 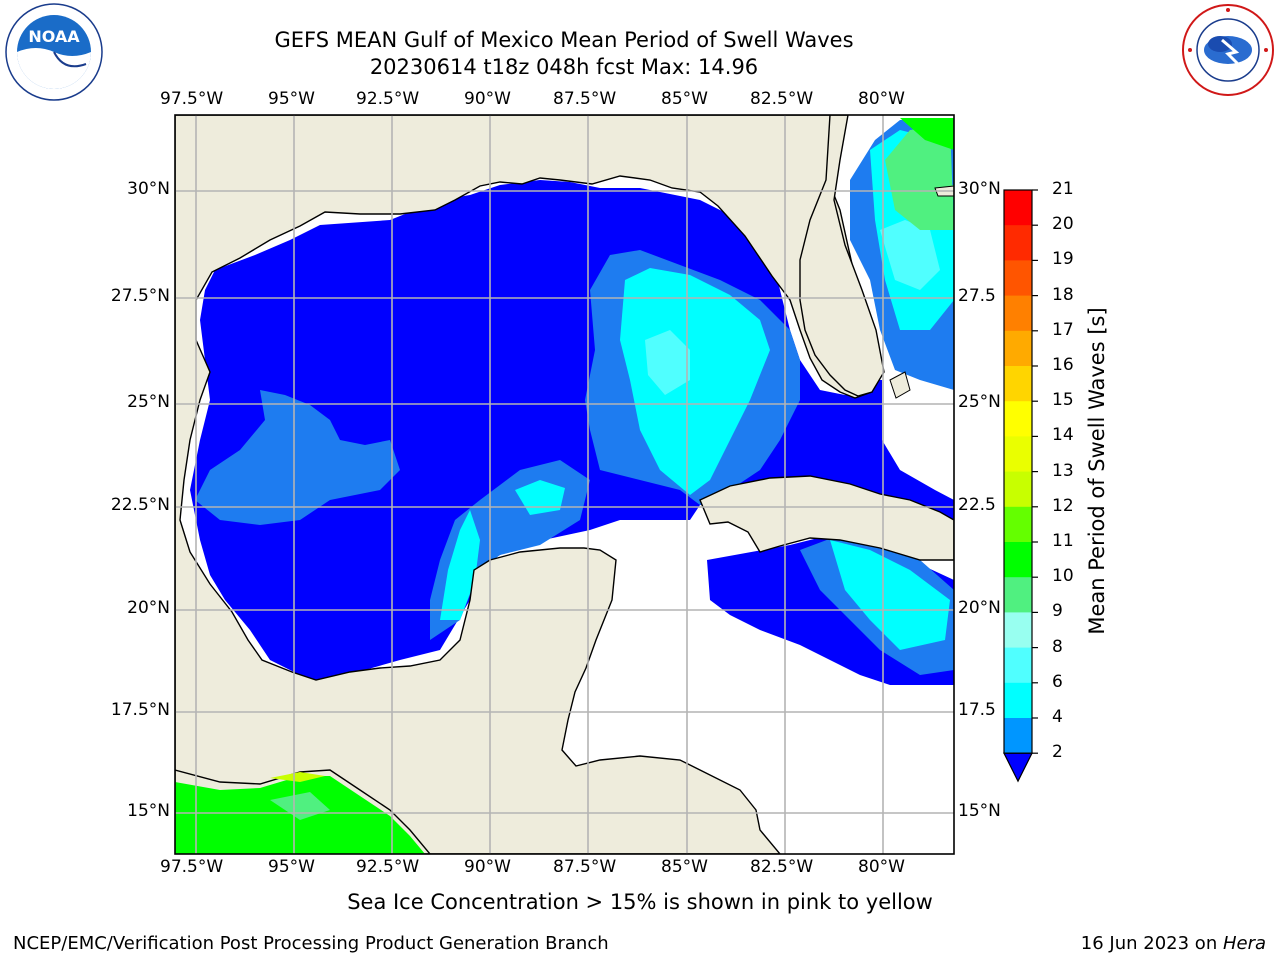 What do you see at coordinates (1228, 50) in the screenshot?
I see `nws-logo` at bounding box center [1228, 50].